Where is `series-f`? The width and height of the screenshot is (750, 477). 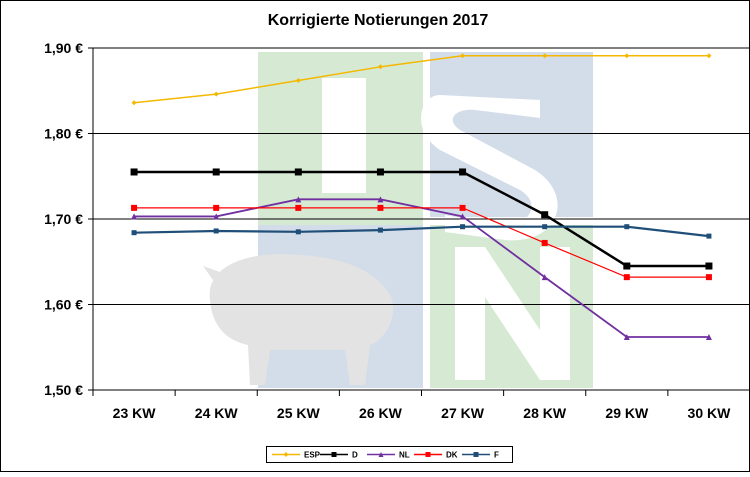 series-f is located at coordinates (421, 231).